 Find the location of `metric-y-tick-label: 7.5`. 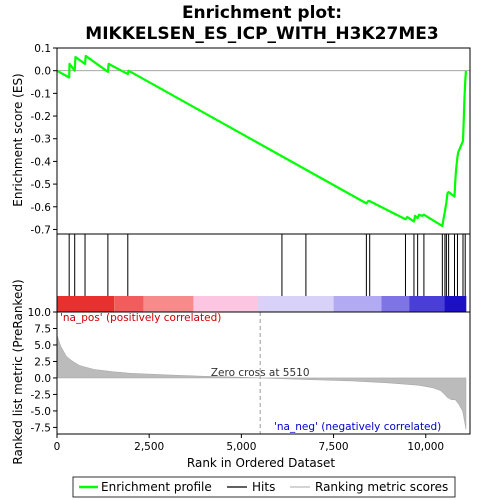

metric-y-tick-label: 7.5 is located at coordinates (42, 329).